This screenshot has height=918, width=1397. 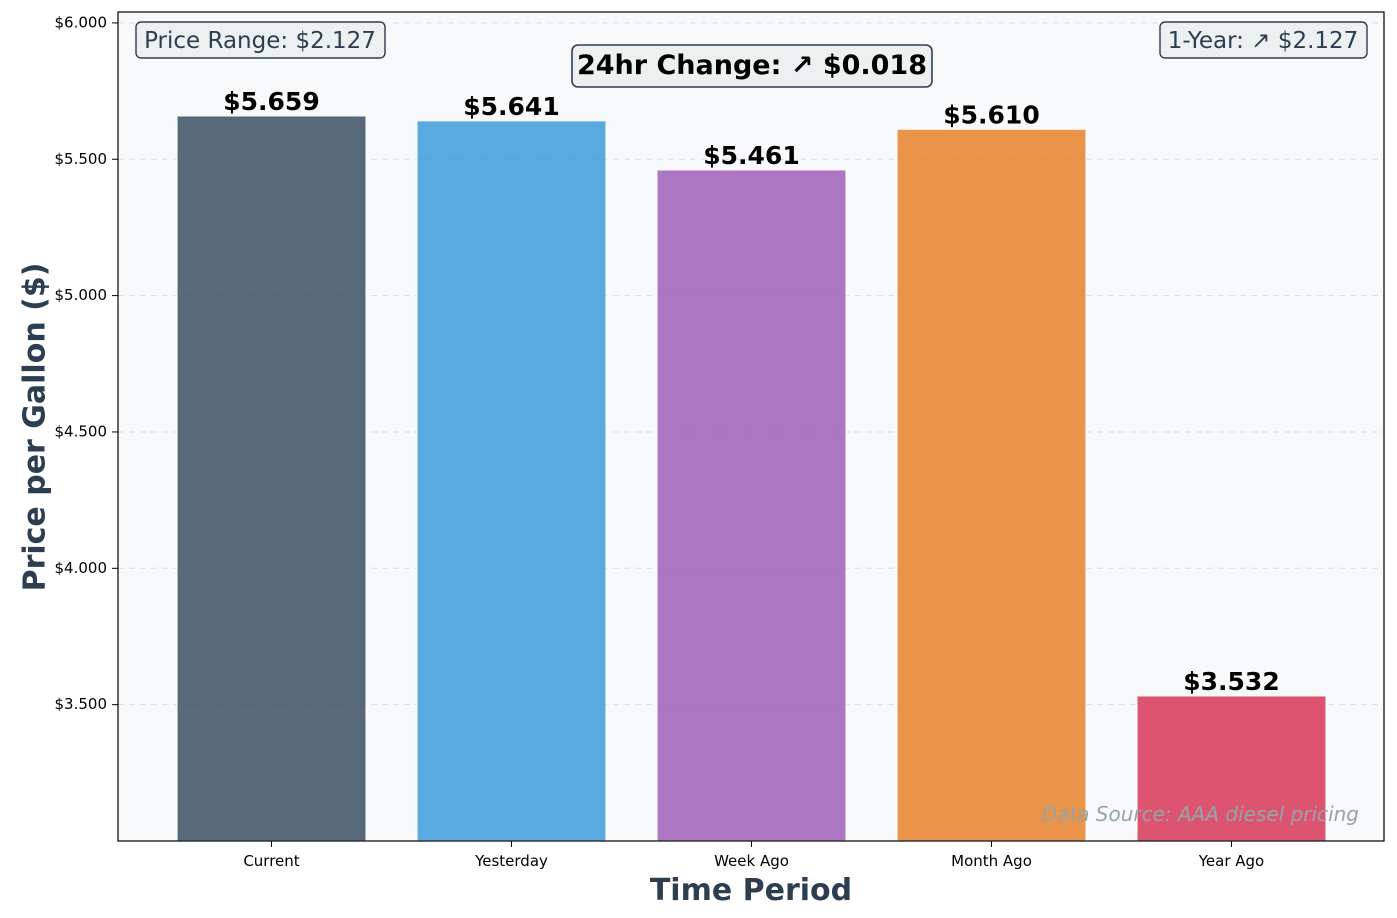 I want to click on y-tick-label: $3.500, so click(x=81, y=704).